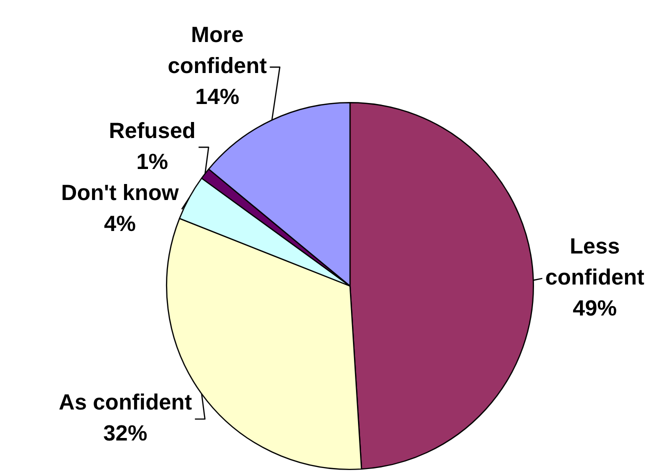 The image size is (668, 471). What do you see at coordinates (152, 130) in the screenshot?
I see `slice-label: Refused` at bounding box center [152, 130].